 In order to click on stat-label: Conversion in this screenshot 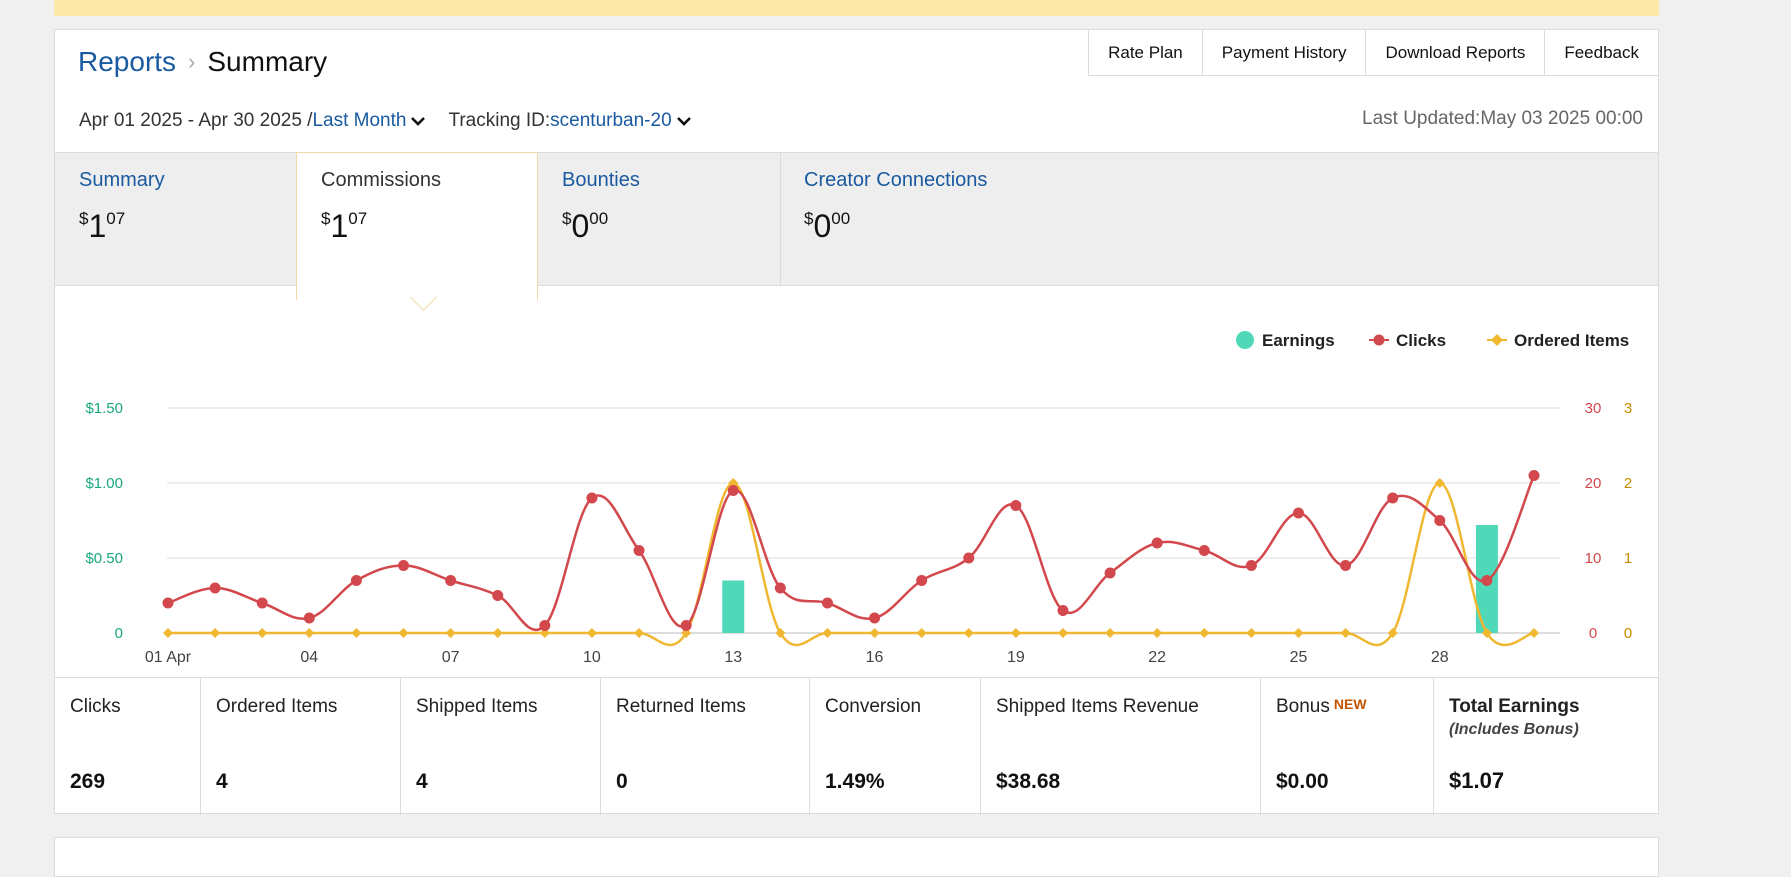, I will do `click(873, 706)`.